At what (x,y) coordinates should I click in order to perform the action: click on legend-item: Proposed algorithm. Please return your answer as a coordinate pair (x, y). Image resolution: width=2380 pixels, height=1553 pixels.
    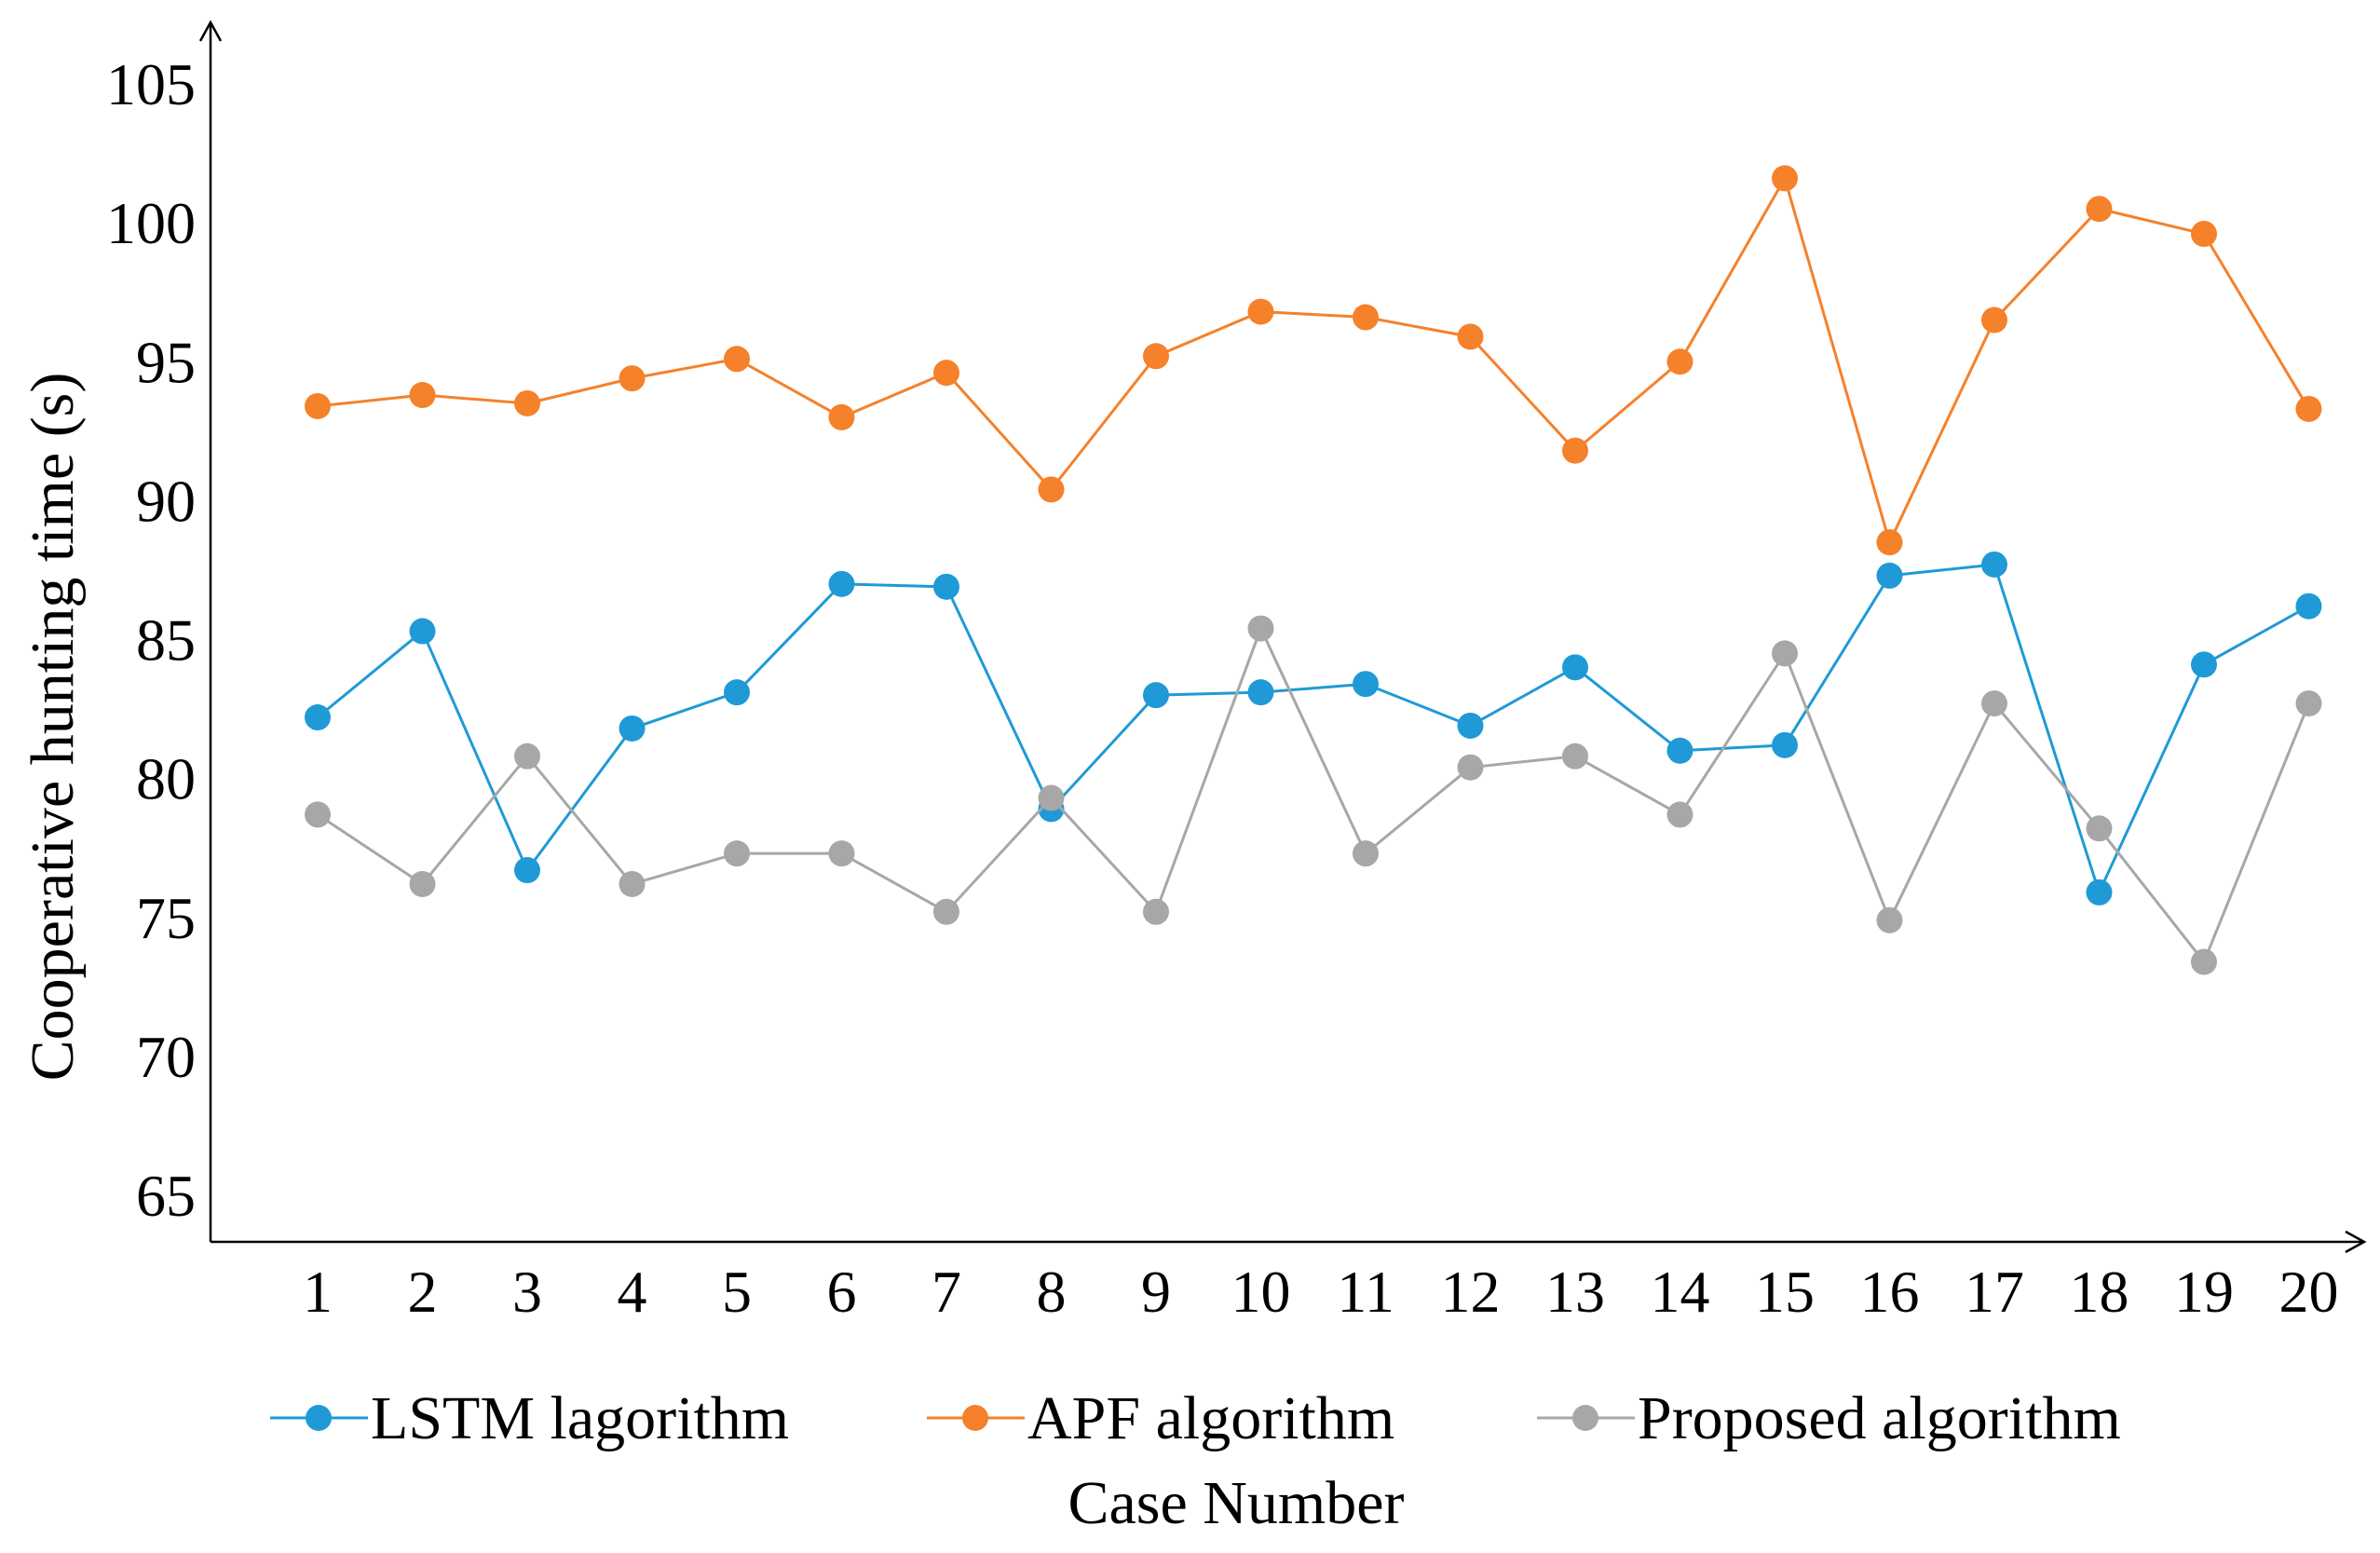
    Looking at the image, I should click on (1829, 1418).